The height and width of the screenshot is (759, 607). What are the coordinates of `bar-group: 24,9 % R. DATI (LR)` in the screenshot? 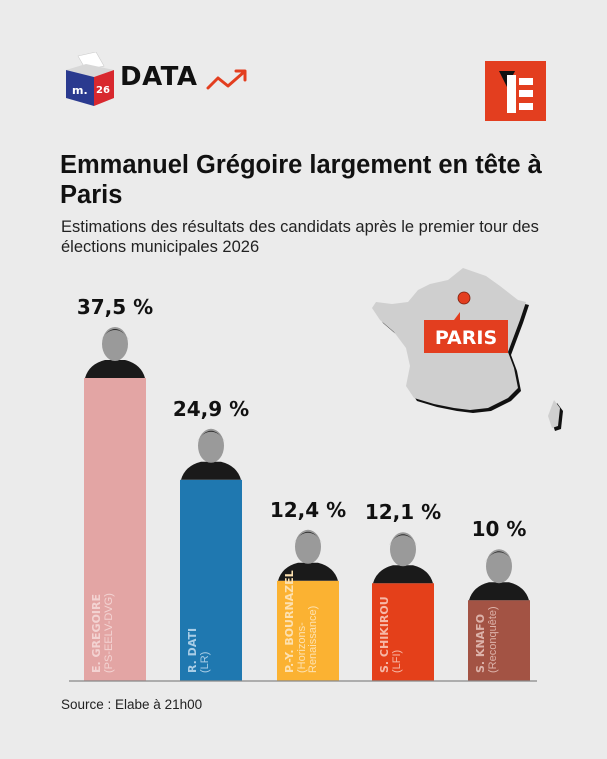 It's located at (211, 539).